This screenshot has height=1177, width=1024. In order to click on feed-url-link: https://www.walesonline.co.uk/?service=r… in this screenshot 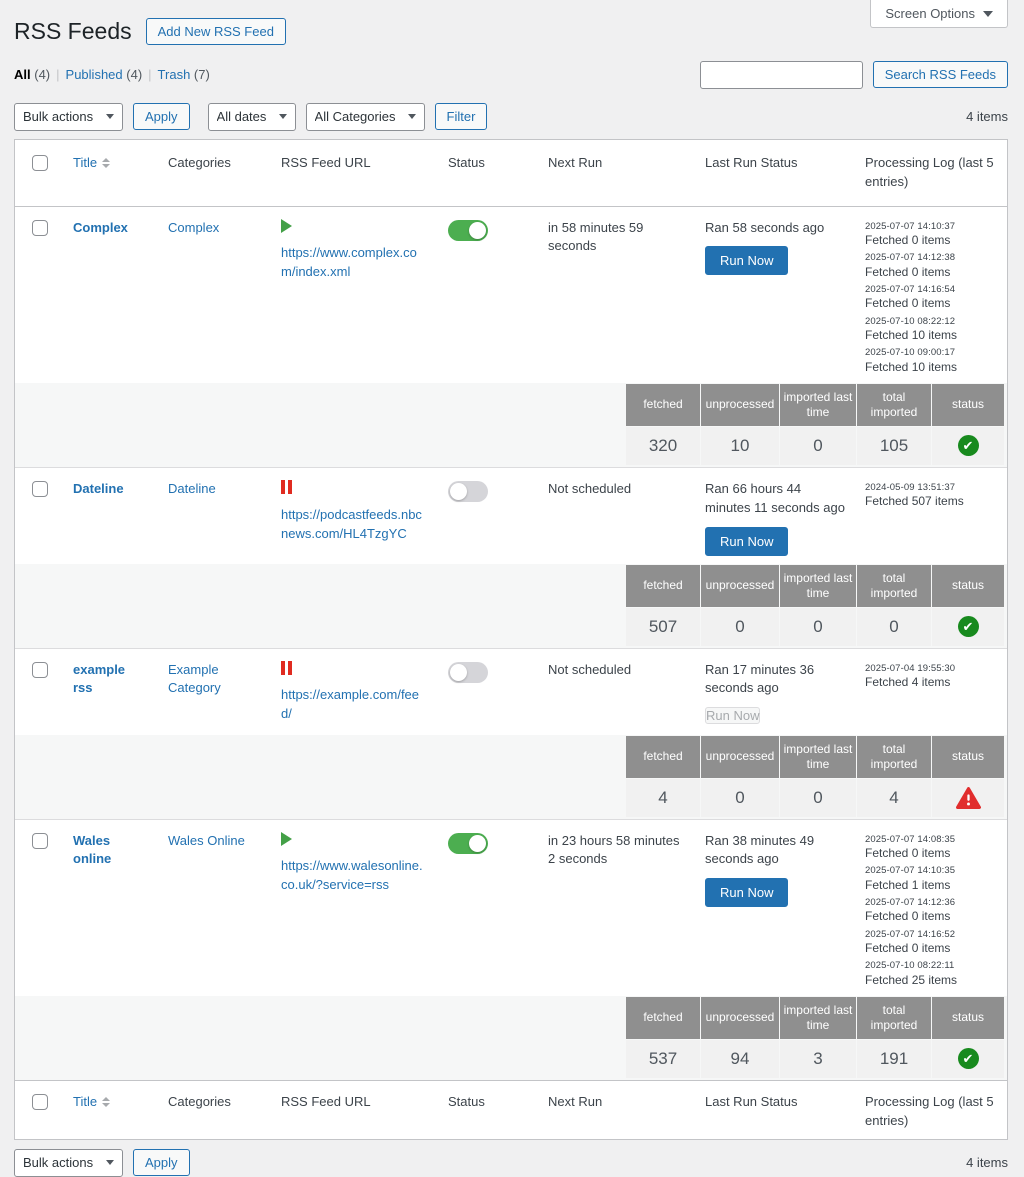, I will do `click(352, 875)`.